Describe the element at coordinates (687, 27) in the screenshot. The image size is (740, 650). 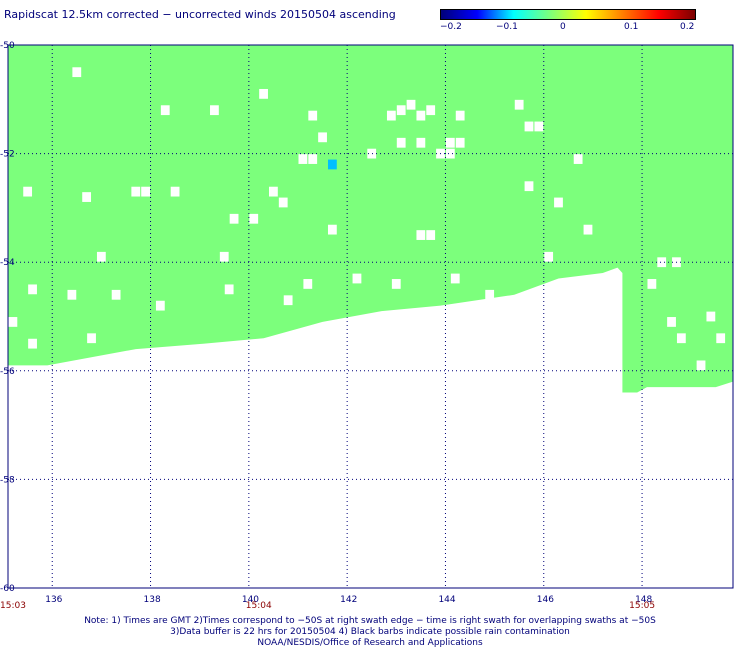
I see `colorbar-tick-label: 0.2` at that location.